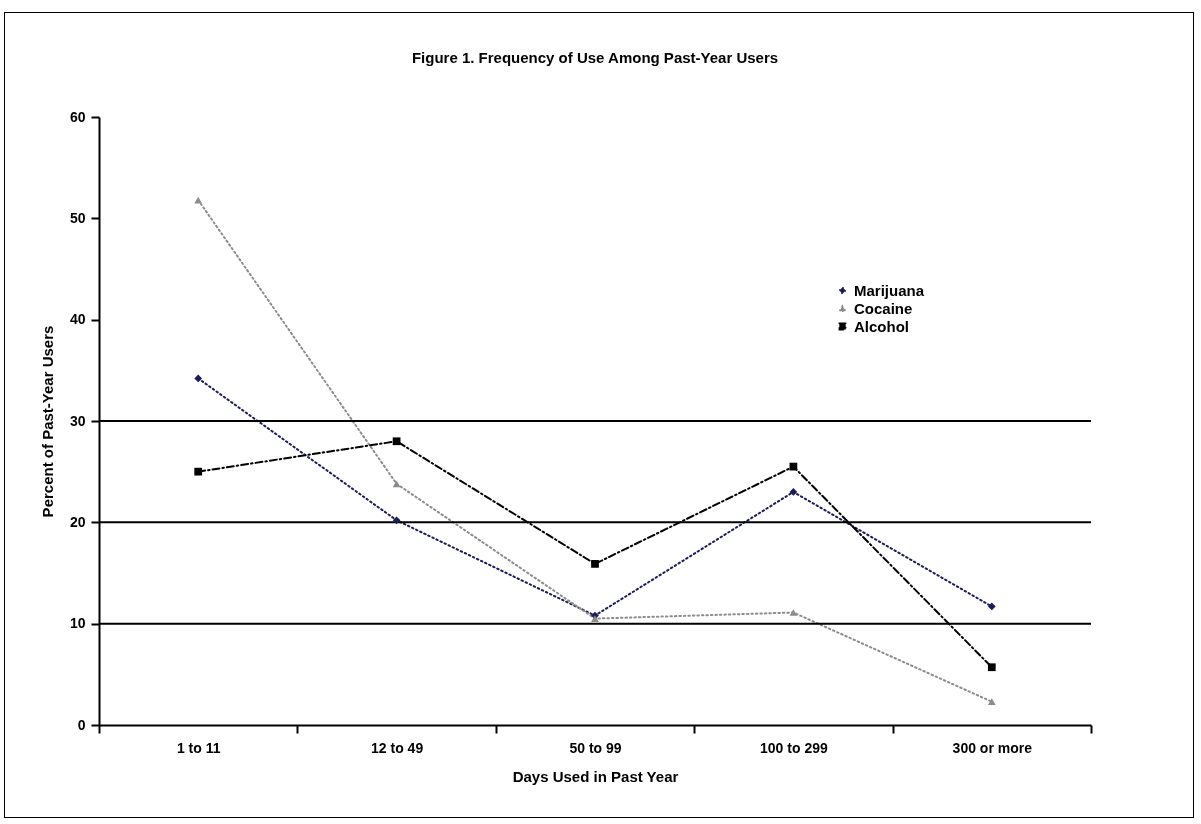 This screenshot has width=1201, height=824. Describe the element at coordinates (397, 747) in the screenshot. I see `x-tick-label: 12 to 49` at that location.